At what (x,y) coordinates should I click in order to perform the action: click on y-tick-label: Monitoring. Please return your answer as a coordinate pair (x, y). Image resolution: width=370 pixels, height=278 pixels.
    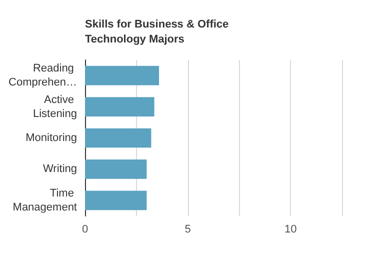
    Looking at the image, I should click on (51, 138).